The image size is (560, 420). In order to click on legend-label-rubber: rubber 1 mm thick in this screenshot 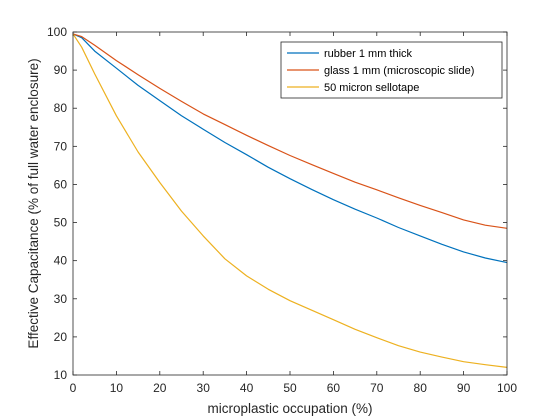, I will do `click(368, 54)`.